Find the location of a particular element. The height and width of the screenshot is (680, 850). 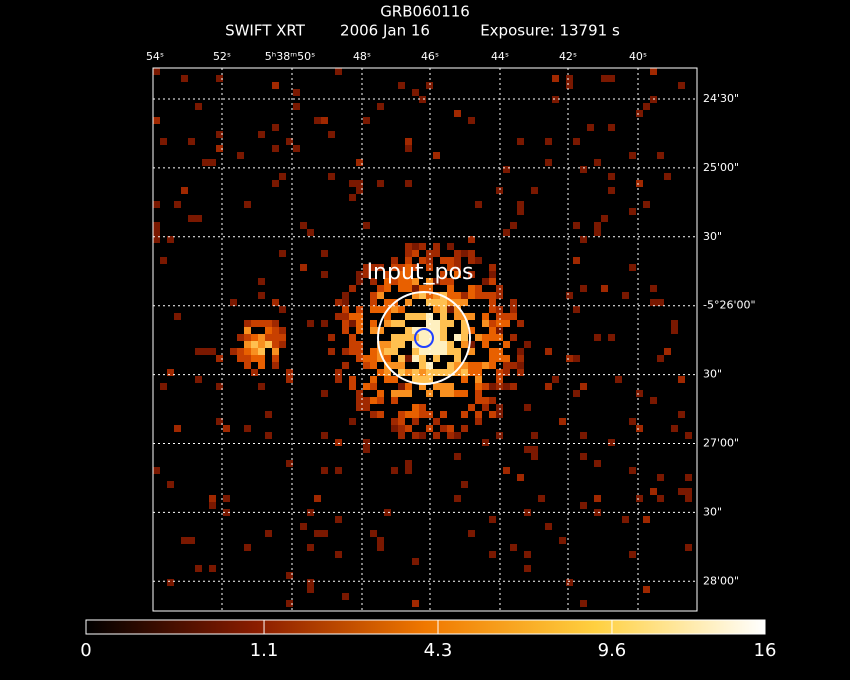

date: 2006 Jan 16 is located at coordinates (385, 31).